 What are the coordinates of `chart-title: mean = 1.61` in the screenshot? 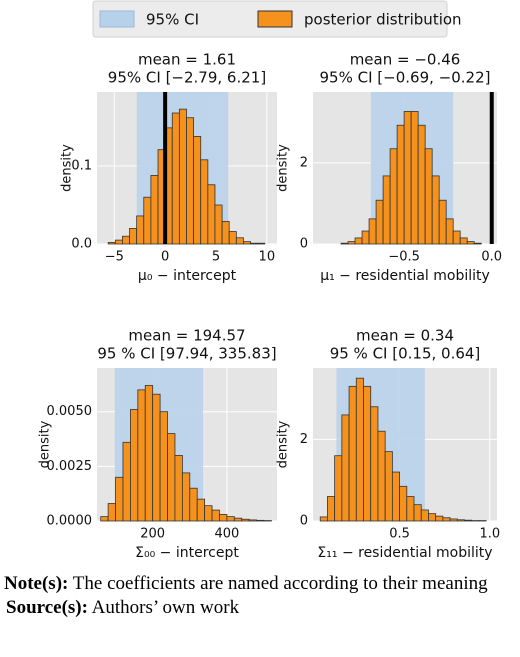 It's located at (187, 60).